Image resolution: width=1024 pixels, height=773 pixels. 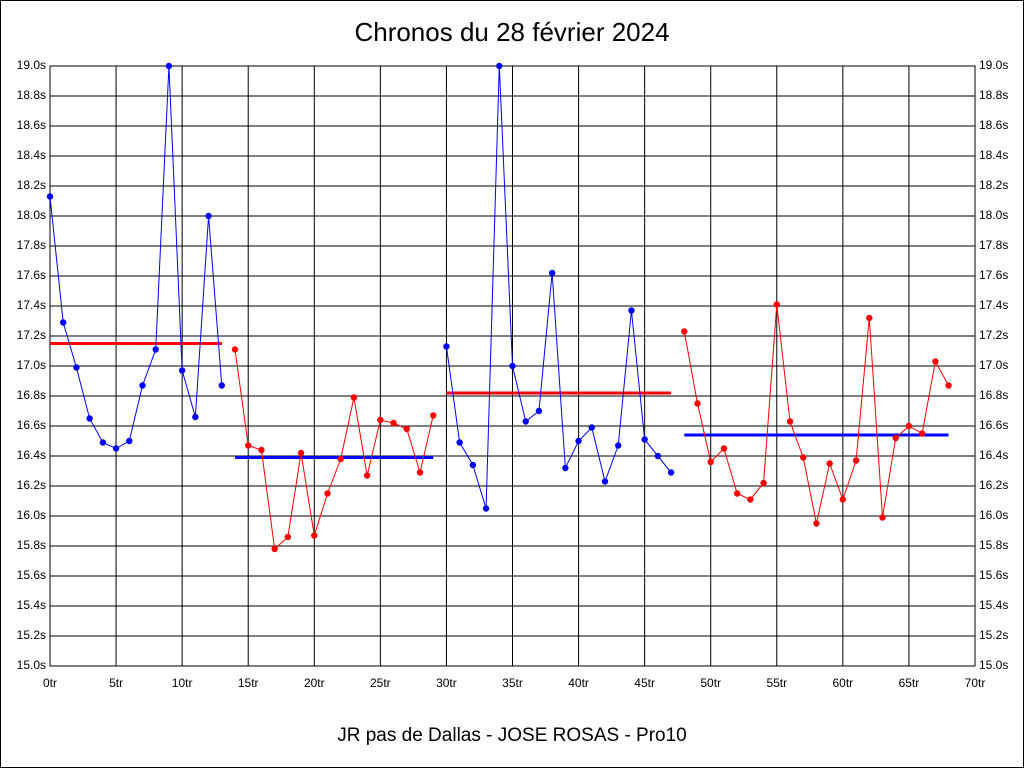 What do you see at coordinates (993, 665) in the screenshot?
I see `y2-tick-label: 15.0s` at bounding box center [993, 665].